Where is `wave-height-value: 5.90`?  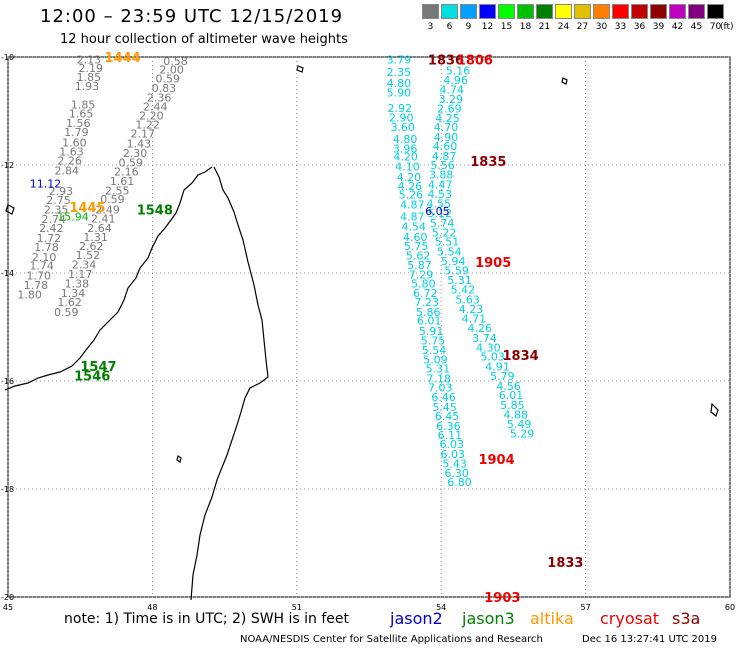 wave-height-value: 5.90 is located at coordinates (399, 93).